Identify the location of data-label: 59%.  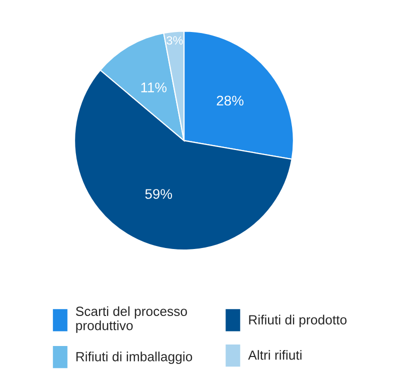
(158, 194).